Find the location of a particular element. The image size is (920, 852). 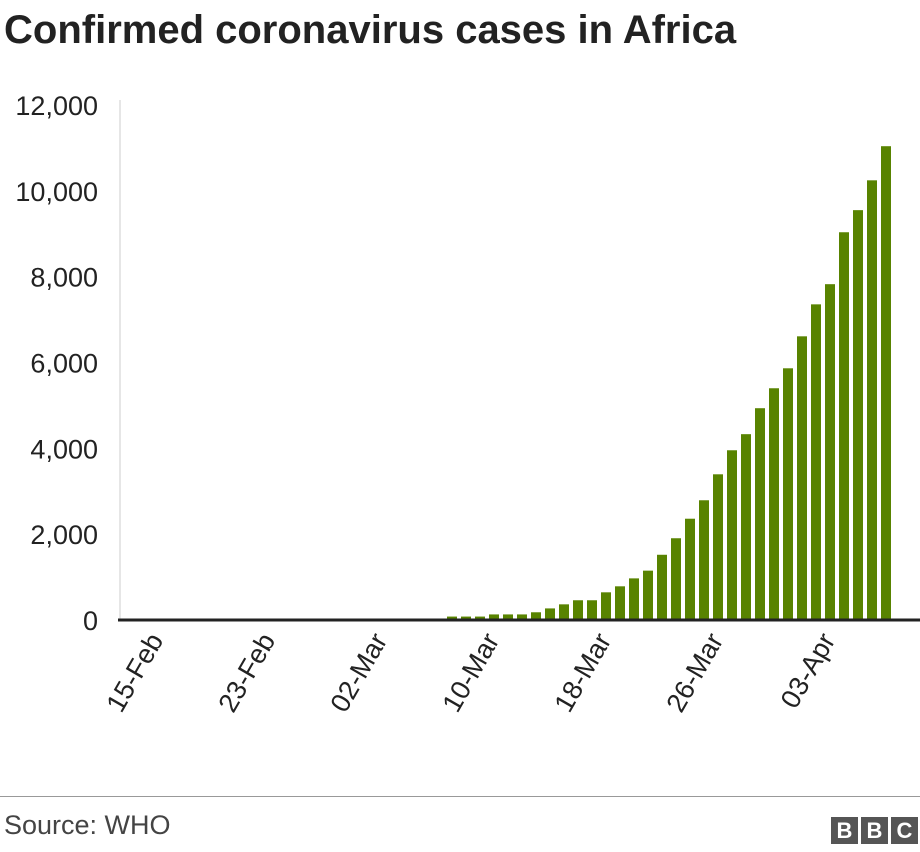

x-tick-label: 02-Mar is located at coordinates (358, 672).